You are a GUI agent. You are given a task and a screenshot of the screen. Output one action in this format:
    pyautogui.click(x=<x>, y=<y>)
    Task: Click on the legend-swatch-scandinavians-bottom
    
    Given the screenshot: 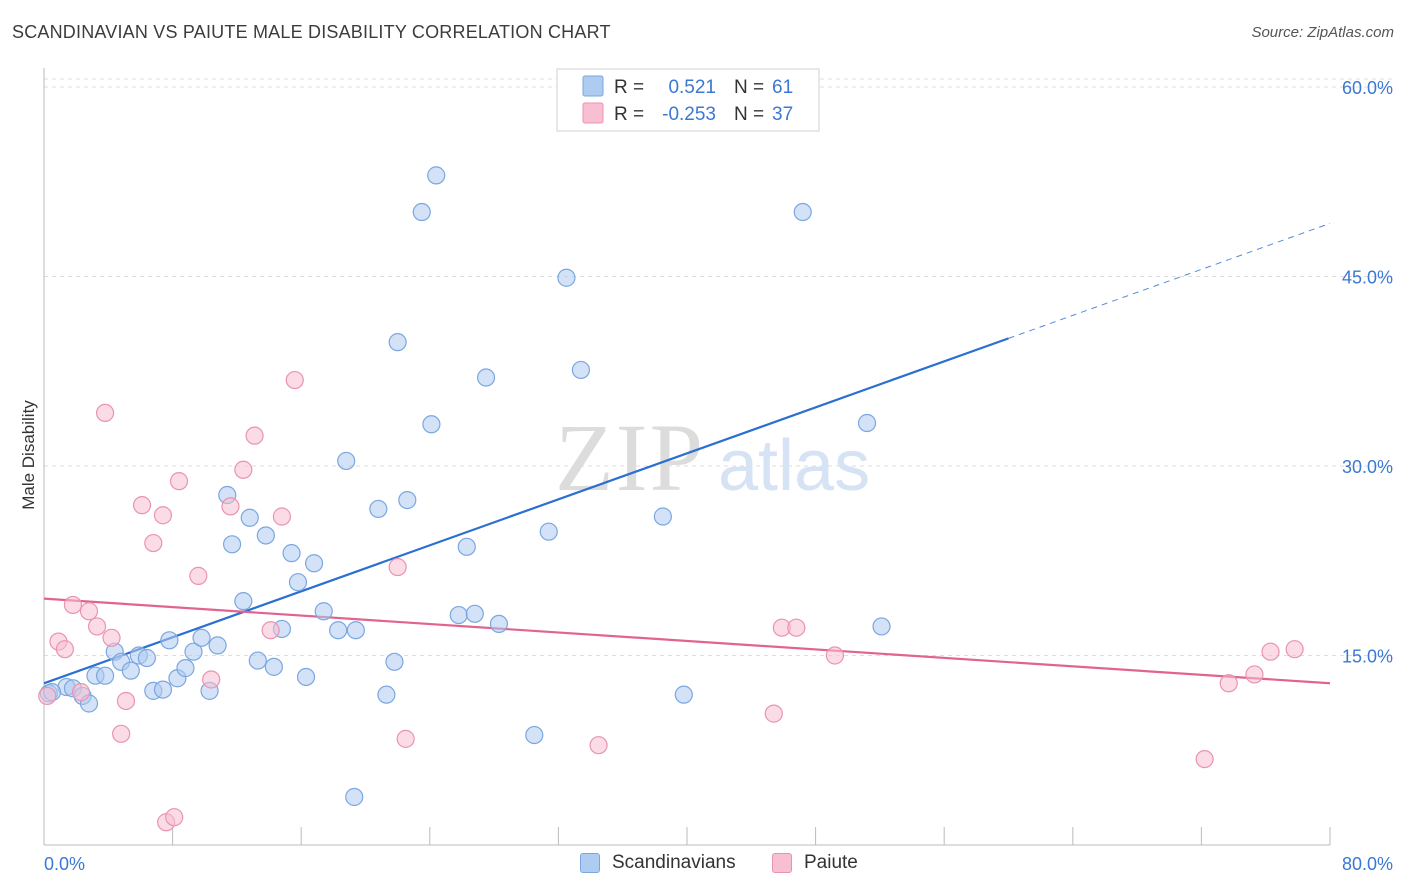 What is the action you would take?
    pyautogui.click(x=590, y=863)
    